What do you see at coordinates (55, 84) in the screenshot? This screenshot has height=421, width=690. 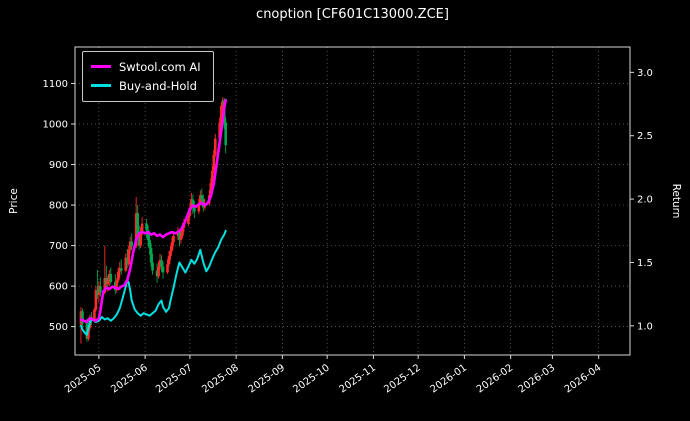 I see `svg-text: 1100` at bounding box center [55, 84].